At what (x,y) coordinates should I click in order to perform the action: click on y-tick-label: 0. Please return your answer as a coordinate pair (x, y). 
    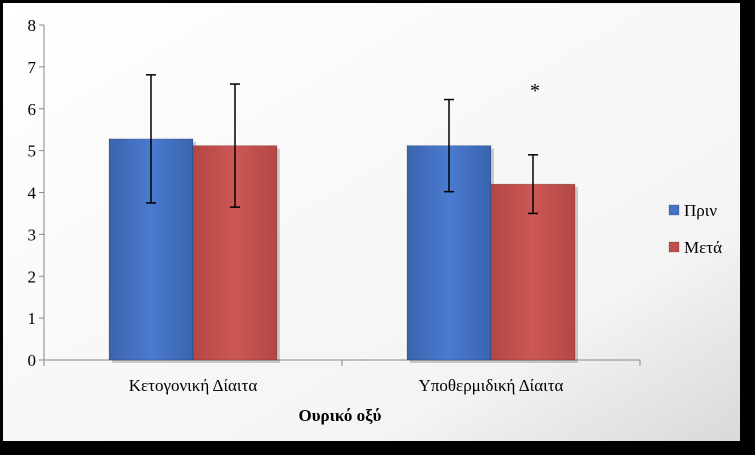
    Looking at the image, I should click on (32, 360).